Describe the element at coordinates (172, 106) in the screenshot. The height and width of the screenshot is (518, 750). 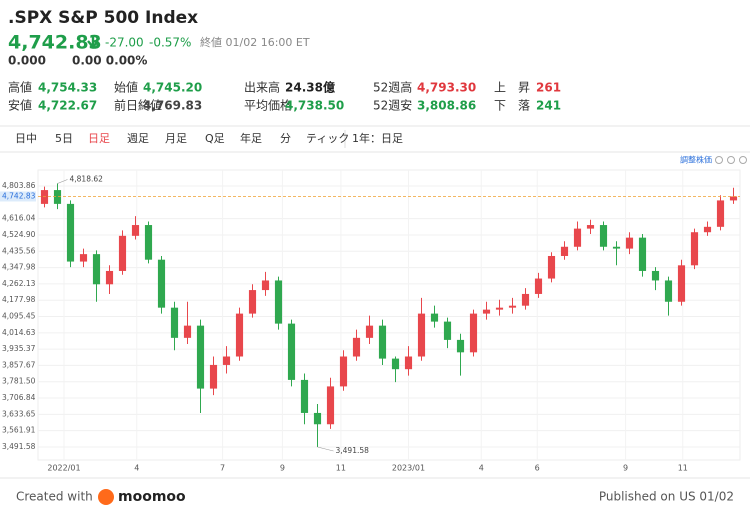
I see `stat-value: 4,769.83` at that location.